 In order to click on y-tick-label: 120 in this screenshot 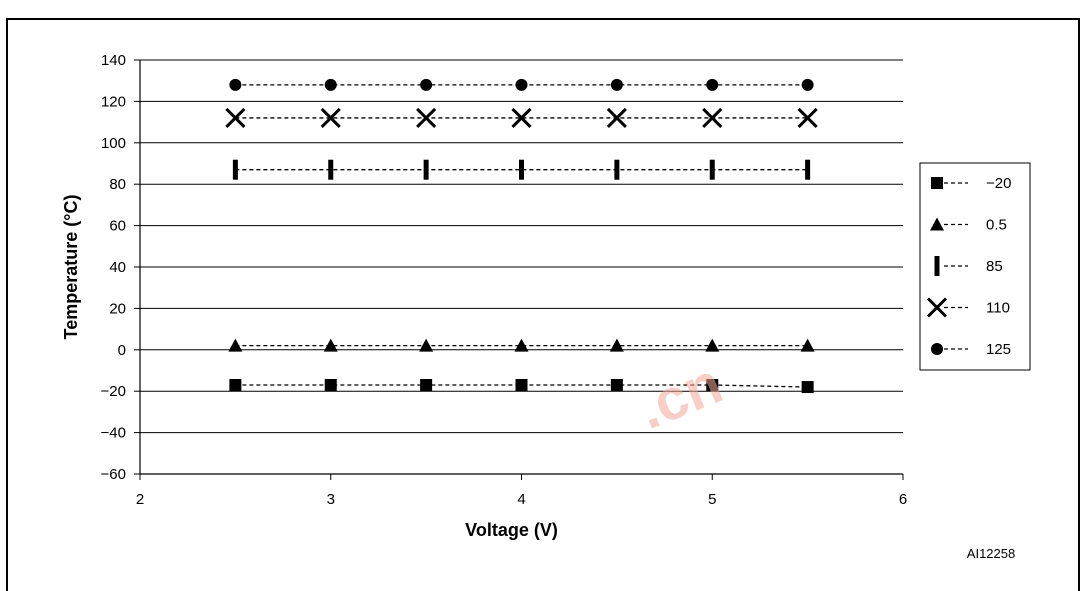, I will do `click(113, 101)`.